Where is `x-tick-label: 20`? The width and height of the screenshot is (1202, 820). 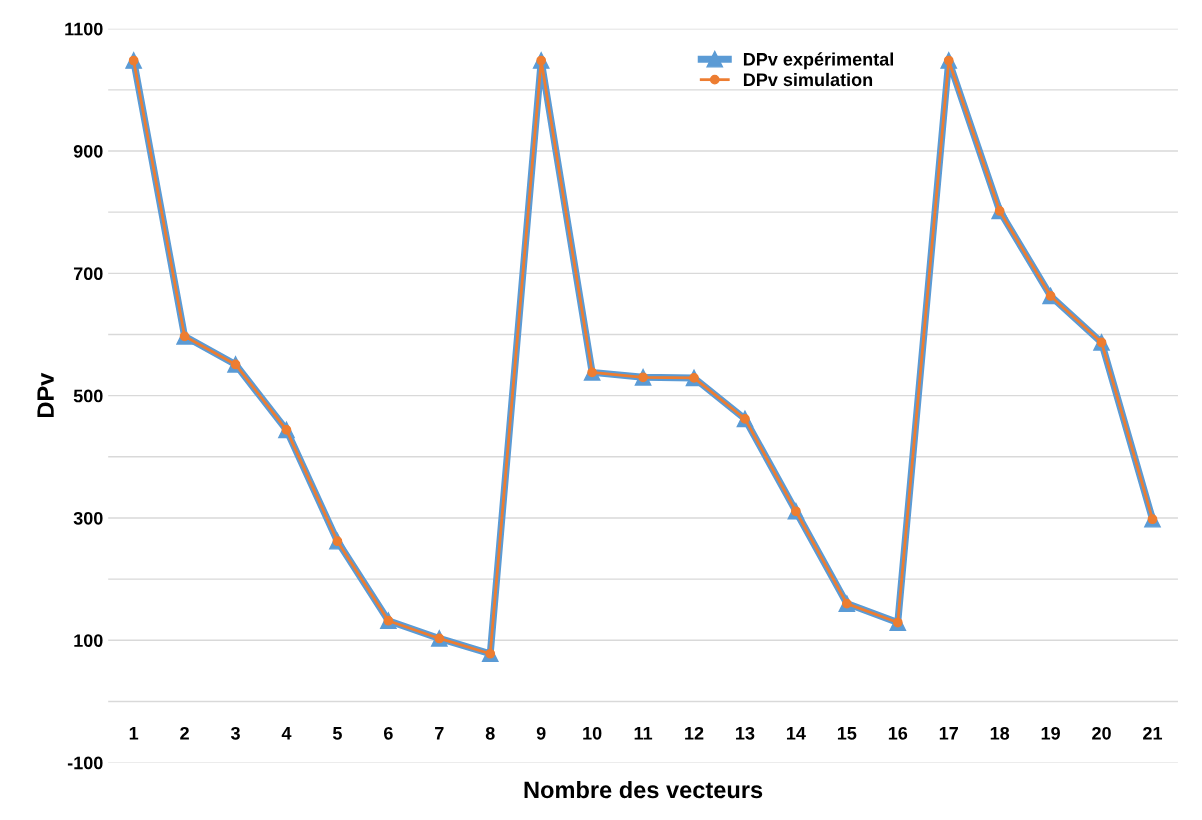 x-tick-label: 20 is located at coordinates (1101, 733).